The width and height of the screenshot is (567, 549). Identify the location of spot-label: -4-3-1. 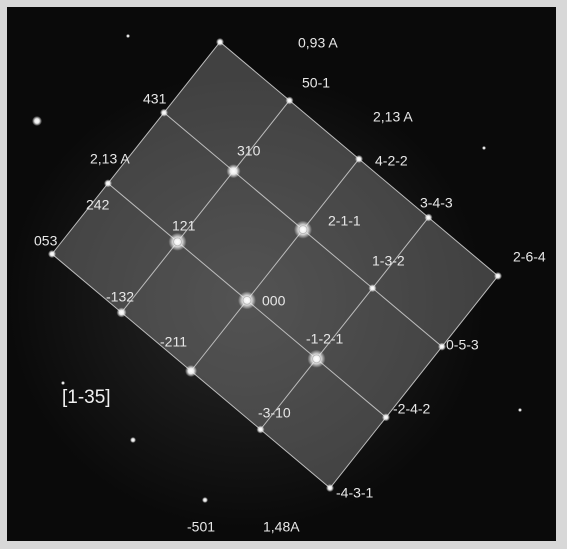
(355, 493).